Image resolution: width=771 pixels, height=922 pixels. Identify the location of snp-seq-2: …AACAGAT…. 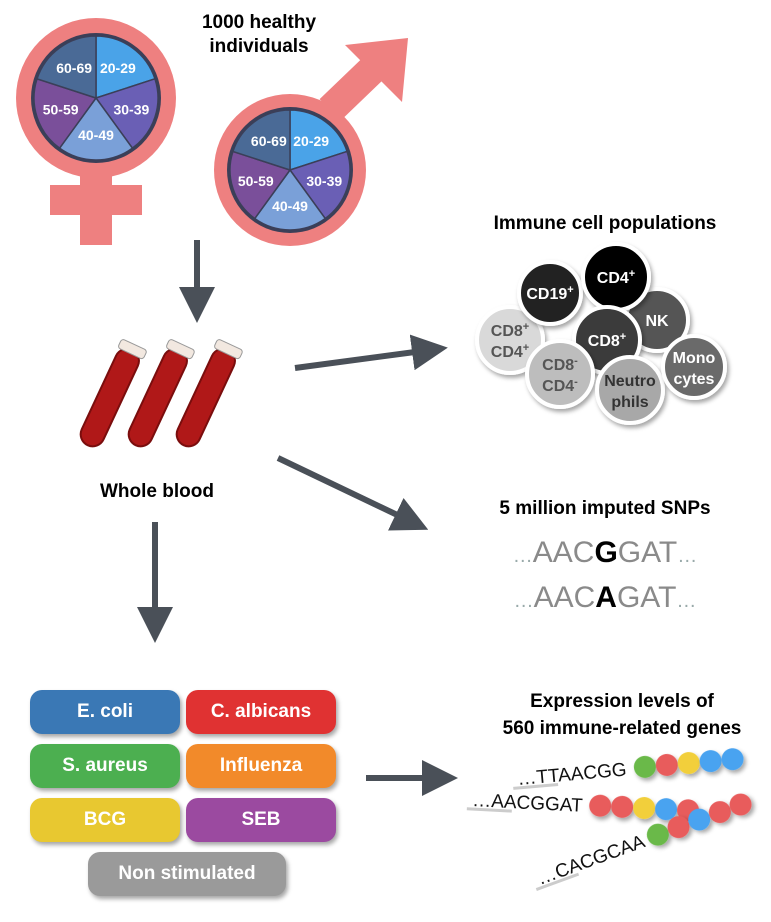
(605, 597).